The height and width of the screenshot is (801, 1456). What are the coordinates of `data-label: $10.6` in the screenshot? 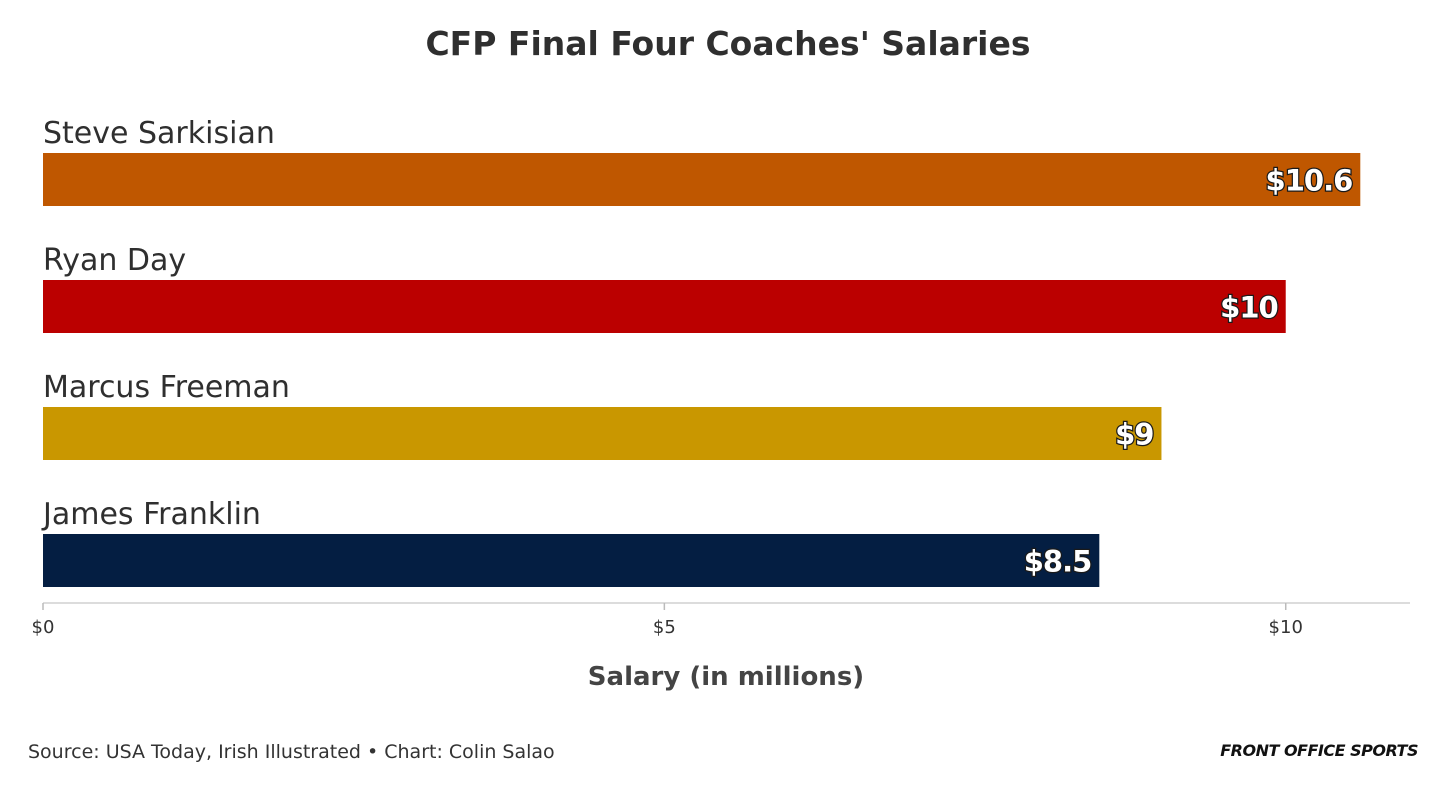 It's located at (1309, 181).